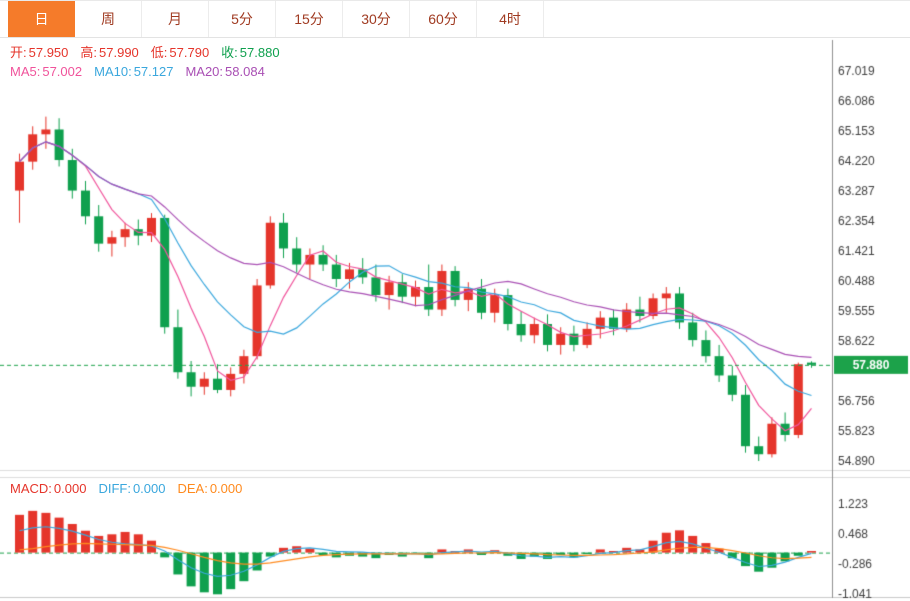 This screenshot has height=601, width=910. Describe the element at coordinates (226, 488) in the screenshot. I see `dea-value: 0.000` at that location.